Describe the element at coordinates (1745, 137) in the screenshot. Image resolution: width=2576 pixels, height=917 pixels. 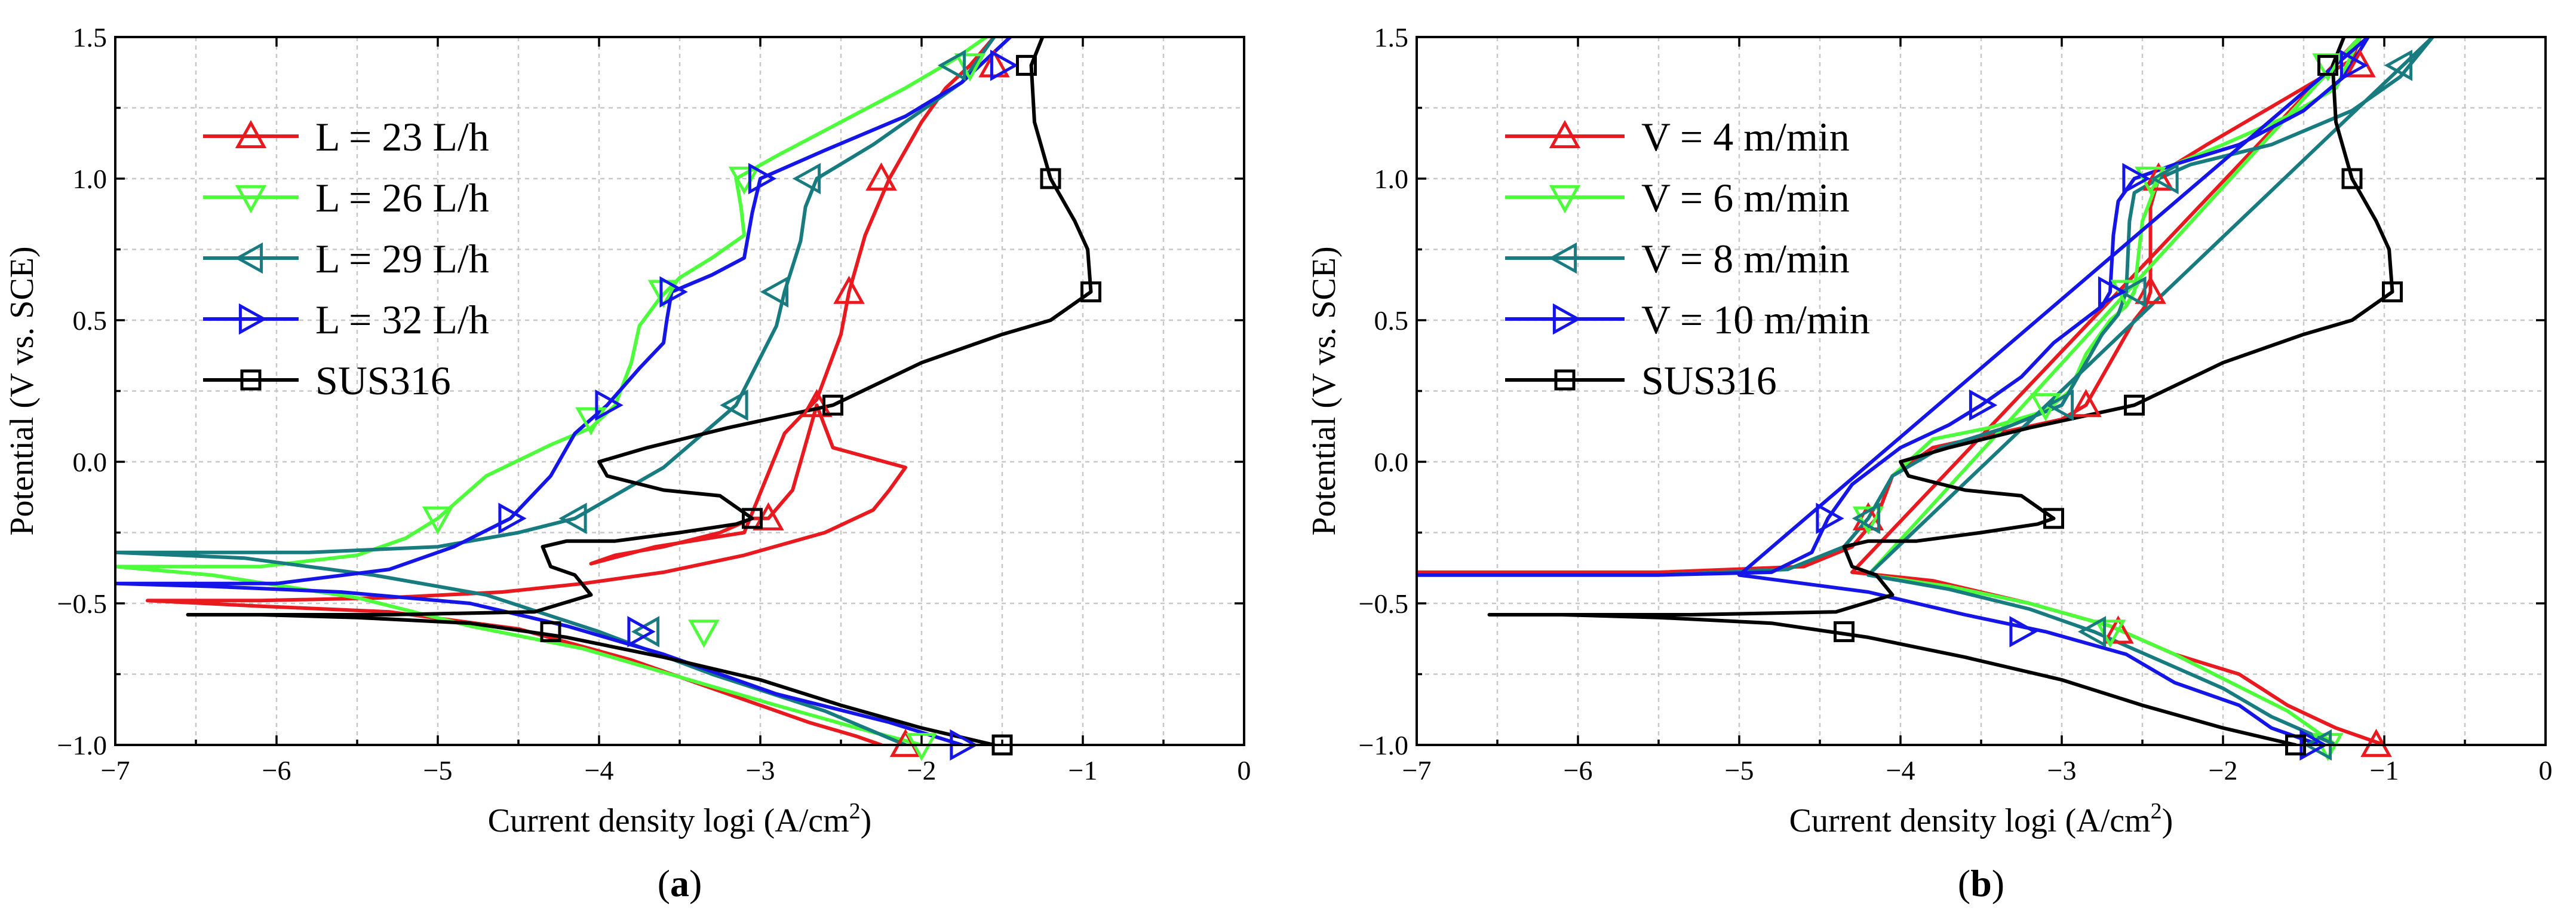
I see `legend-label: V = 4 m/min` at that location.